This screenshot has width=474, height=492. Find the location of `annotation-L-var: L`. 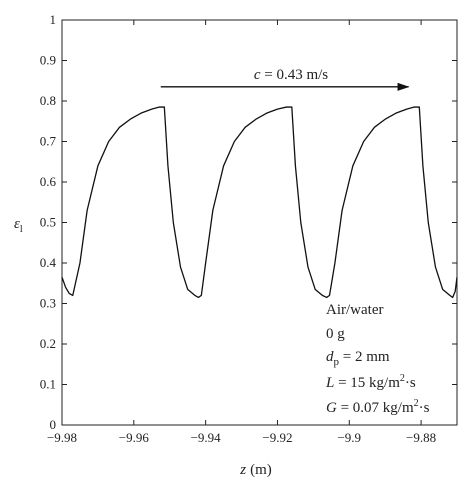

annotation-L-var: L is located at coordinates (329, 383).